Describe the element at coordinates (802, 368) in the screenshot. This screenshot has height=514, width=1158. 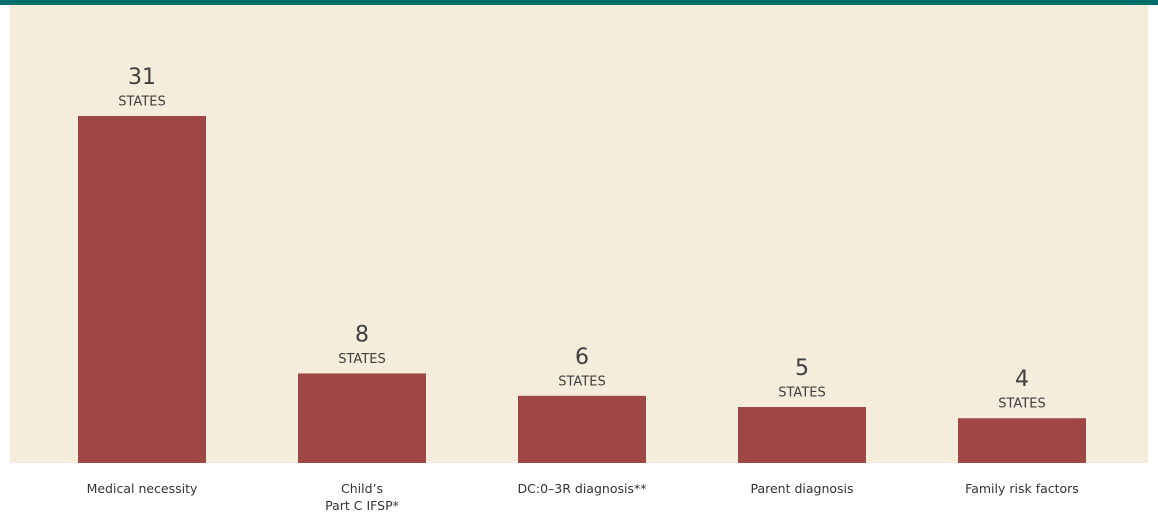
I see `value-label: 5` at that location.